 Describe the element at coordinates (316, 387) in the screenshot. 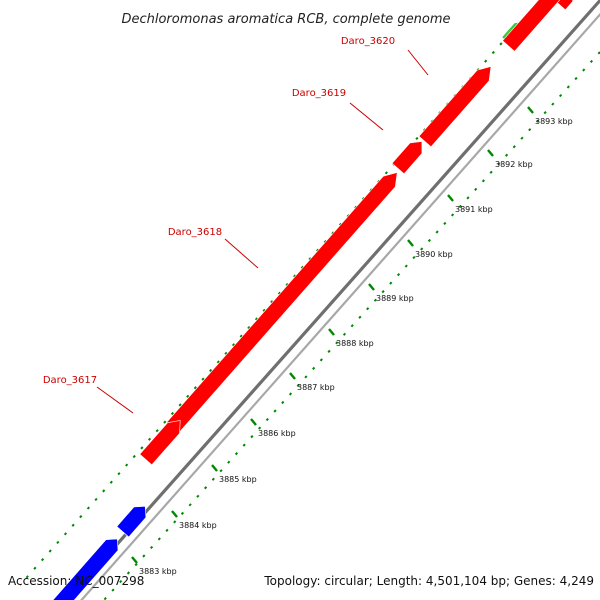

I see `scale-tick-label: 3887 kbp` at that location.